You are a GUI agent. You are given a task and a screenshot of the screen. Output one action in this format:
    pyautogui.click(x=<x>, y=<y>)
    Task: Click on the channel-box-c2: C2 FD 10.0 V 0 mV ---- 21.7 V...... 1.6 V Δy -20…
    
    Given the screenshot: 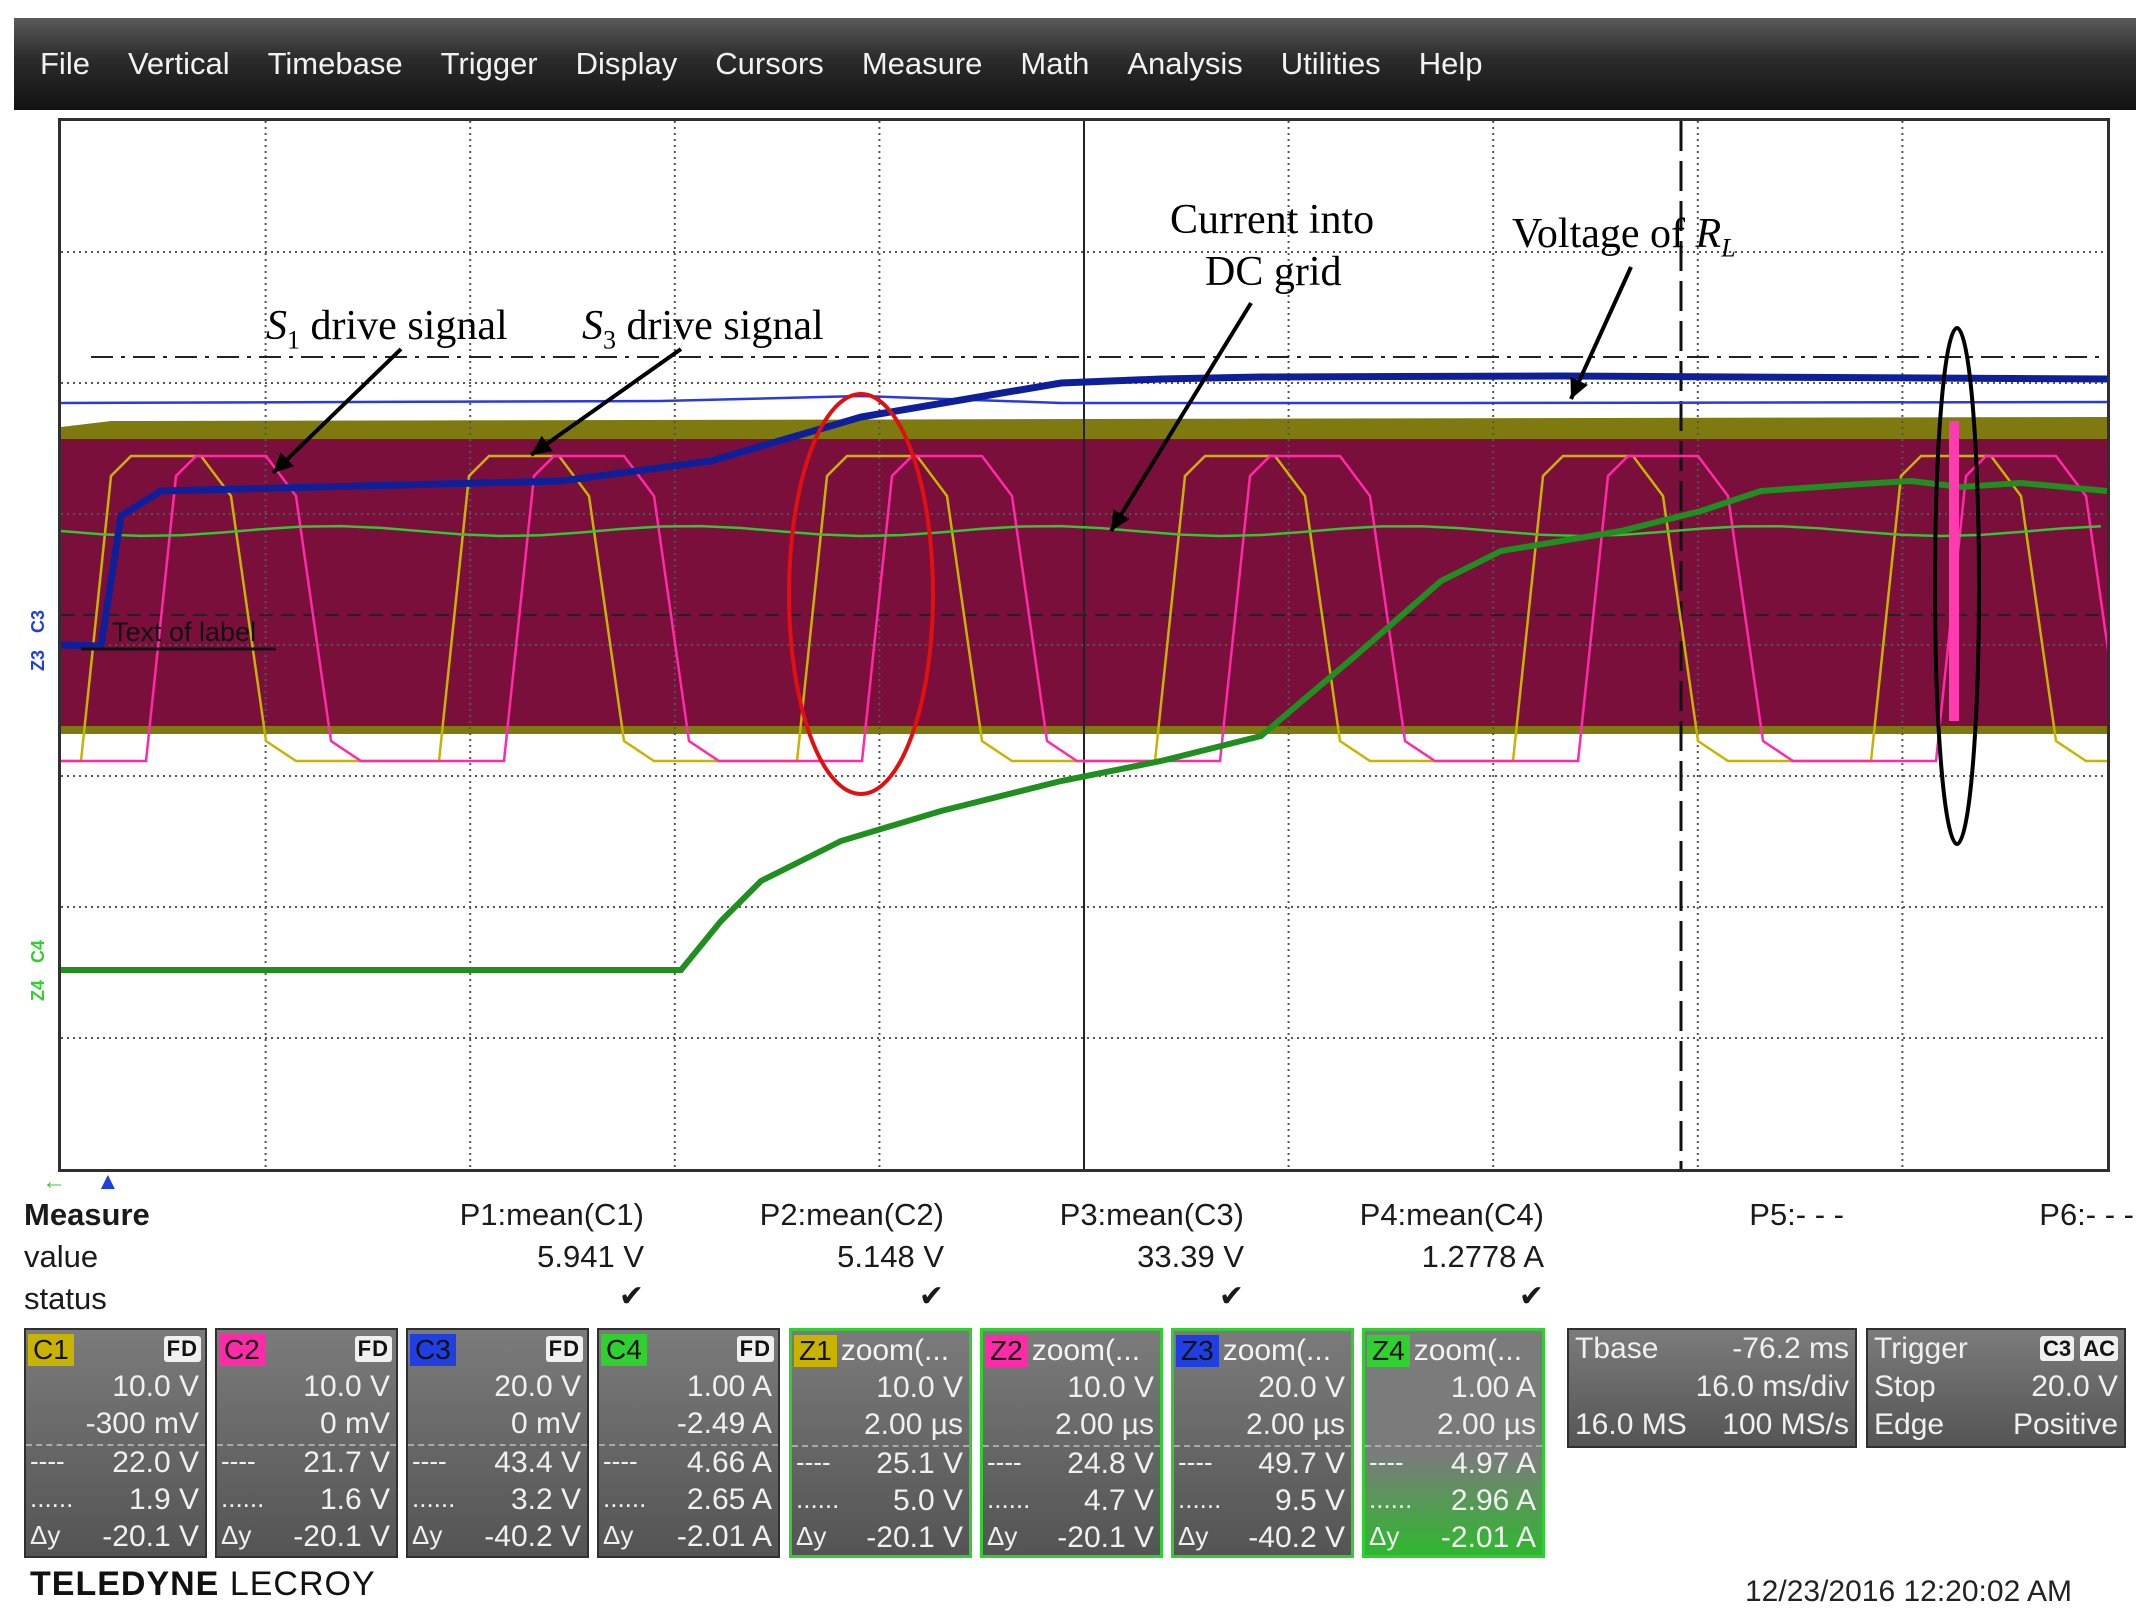 What is the action you would take?
    pyautogui.click(x=306, y=1443)
    